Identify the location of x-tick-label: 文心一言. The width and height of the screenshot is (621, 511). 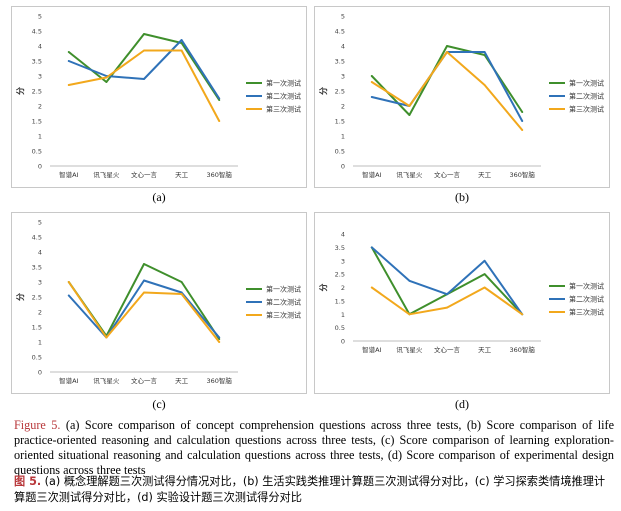
(447, 349).